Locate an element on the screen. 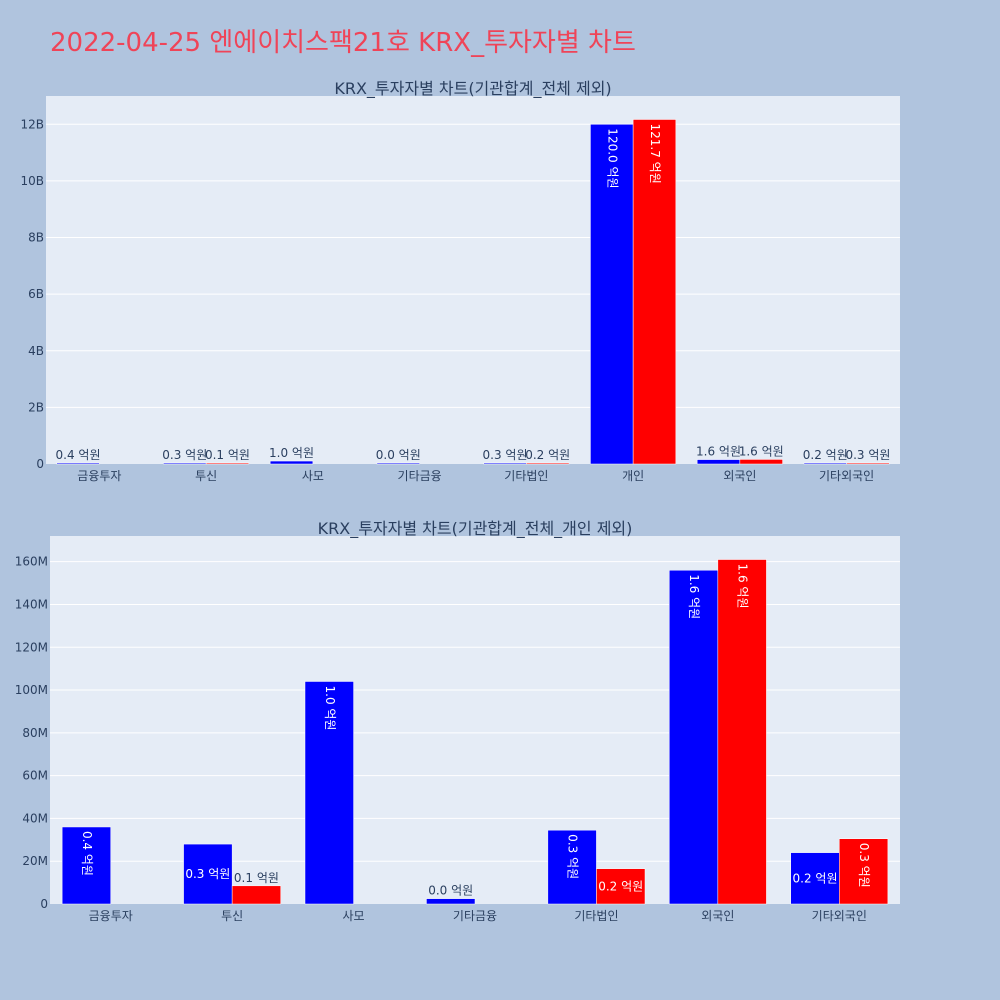  y-tick-label: 6B is located at coordinates (36, 294).